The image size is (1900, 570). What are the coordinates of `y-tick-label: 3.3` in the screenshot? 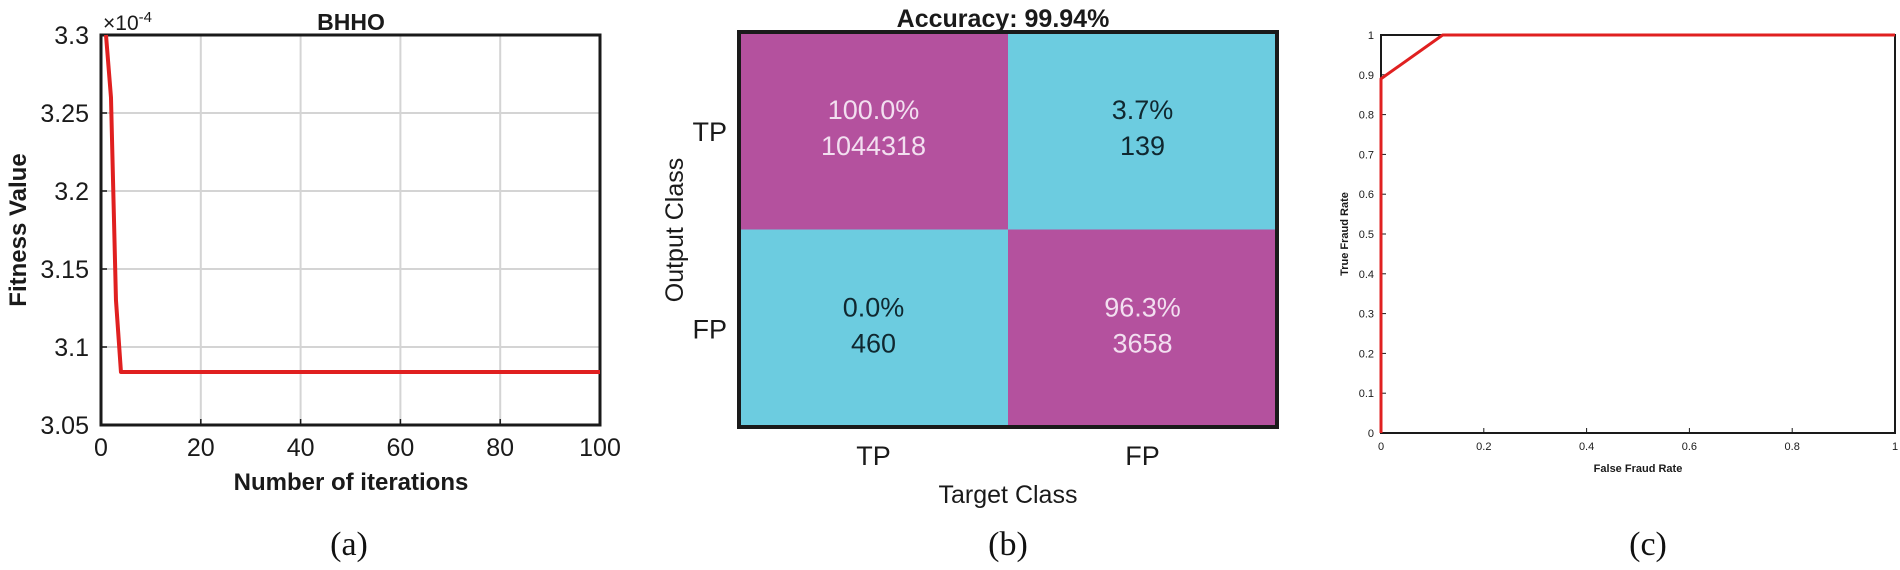 It's located at (71, 36).